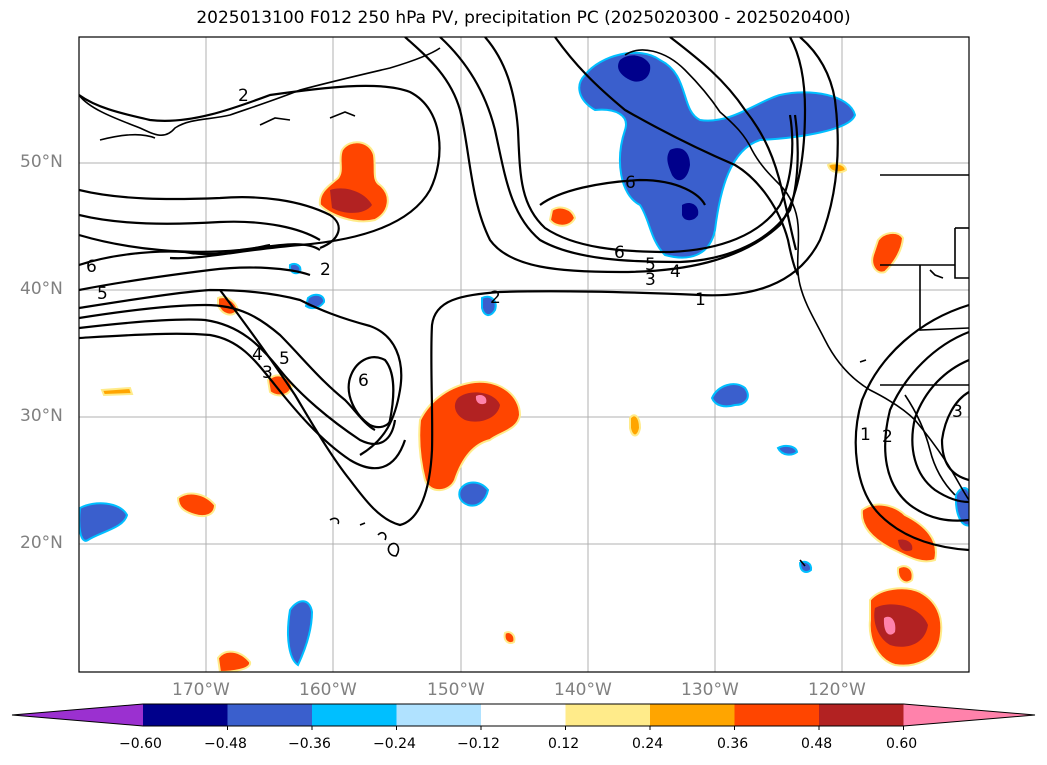 The height and width of the screenshot is (765, 1047). What do you see at coordinates (394, 744) in the screenshot?
I see `colorbar-tick-label: −0.24` at bounding box center [394, 744].